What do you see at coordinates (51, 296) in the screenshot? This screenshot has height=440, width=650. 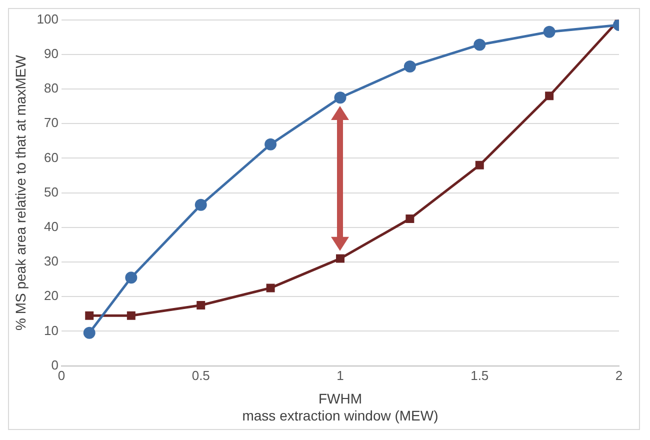 I see `y-tick-label: 20` at bounding box center [51, 296].